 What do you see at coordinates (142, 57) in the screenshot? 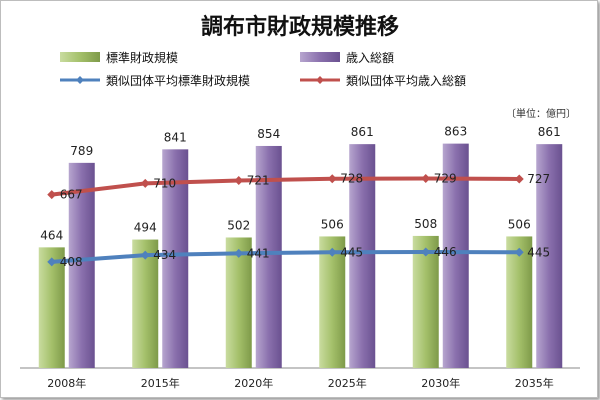
I see `legend-label-standard-scale: 標準財政規模` at bounding box center [142, 57].